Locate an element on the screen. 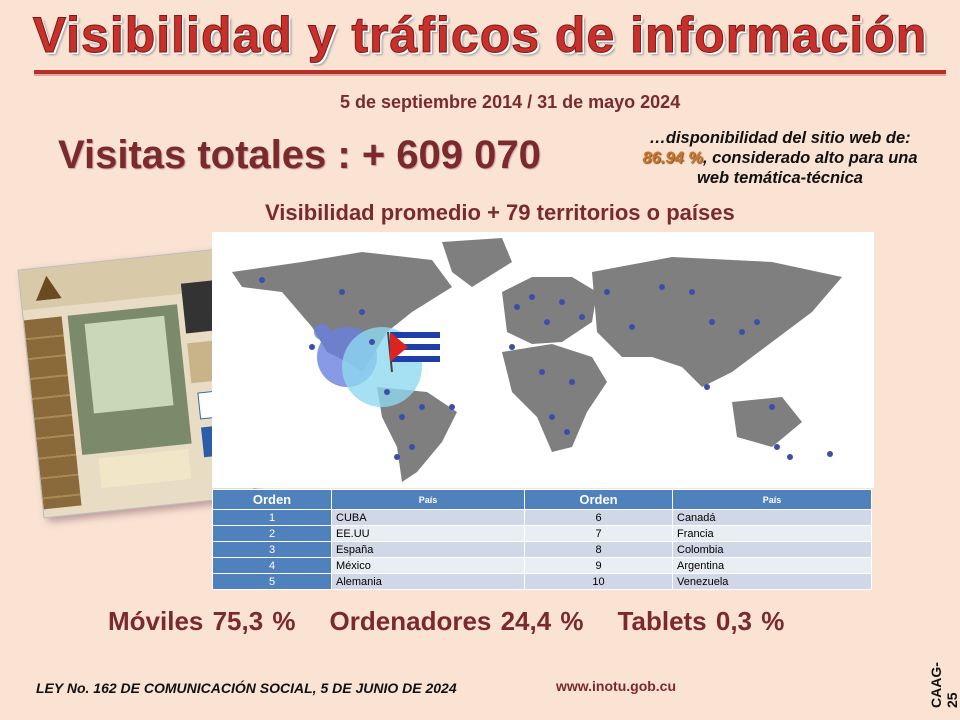 This screenshot has width=960, height=720. desktop-stat: Ordenadores 24,4 % is located at coordinates (456, 621).